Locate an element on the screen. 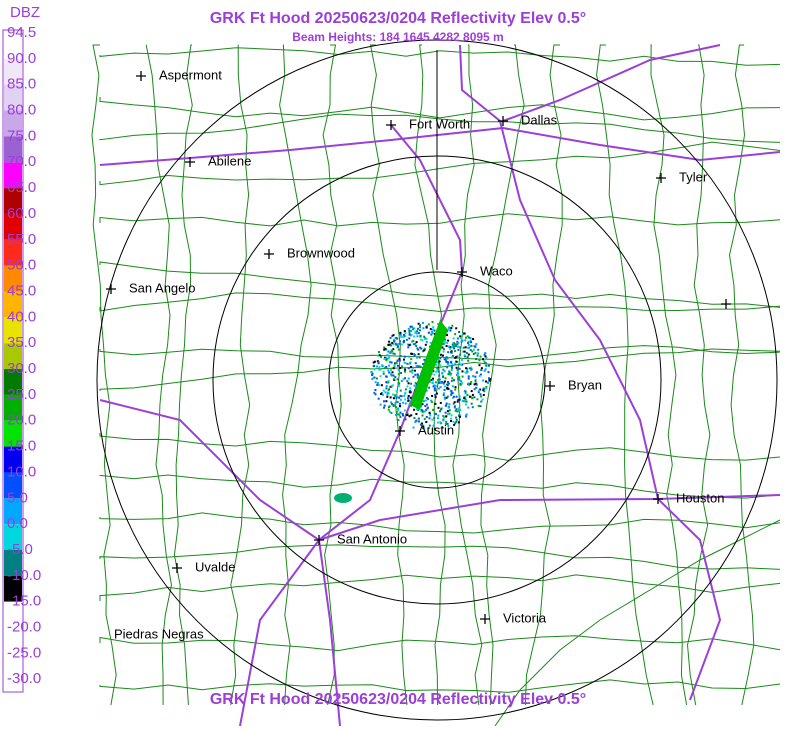  legend-label: 15.0 is located at coordinates (21, 446).